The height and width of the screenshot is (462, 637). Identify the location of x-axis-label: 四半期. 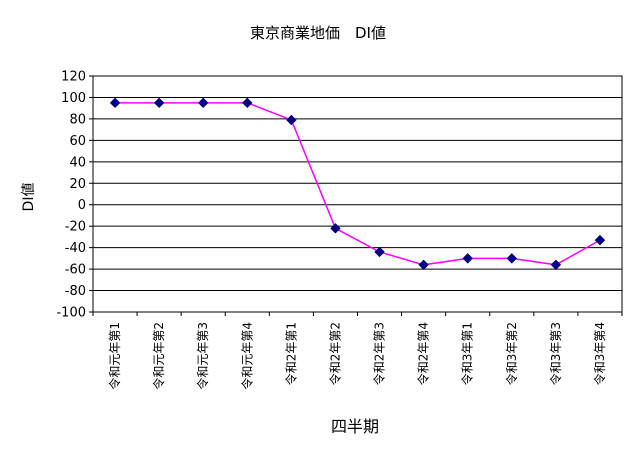
(355, 426).